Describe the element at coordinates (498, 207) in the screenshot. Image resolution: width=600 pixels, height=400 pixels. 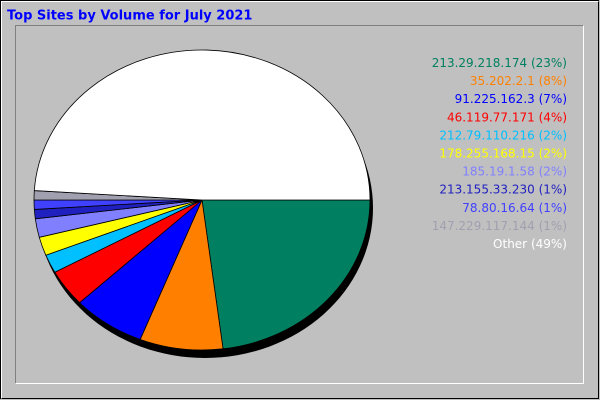
I see `legend-name: 78.80.16.64` at that location.